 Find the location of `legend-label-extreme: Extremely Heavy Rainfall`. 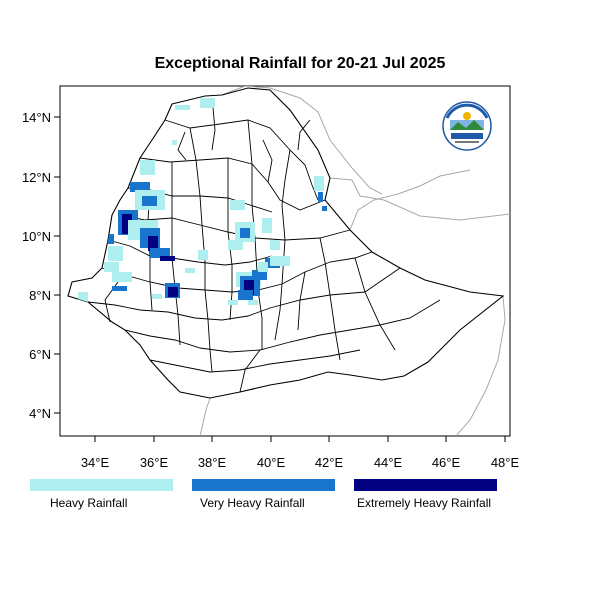

legend-label-extreme: Extremely Heavy Rainfall is located at coordinates (424, 503).